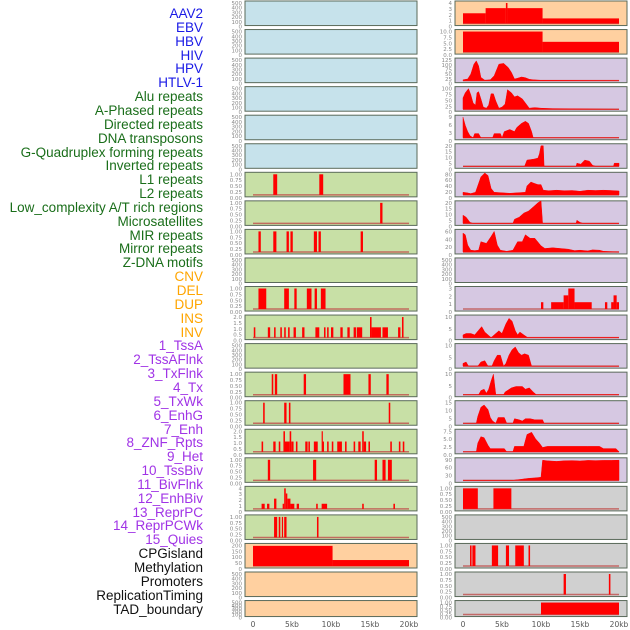  What do you see at coordinates (451, 118) in the screenshot?
I see `y-tick-label: 9` at bounding box center [451, 118].